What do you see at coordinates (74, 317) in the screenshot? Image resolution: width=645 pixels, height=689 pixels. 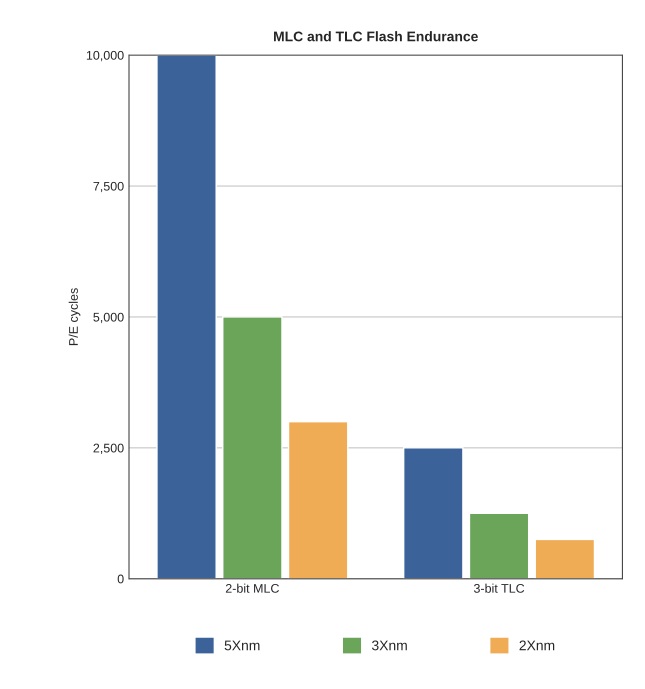 I see `y-axis-title: P/E cycles` at bounding box center [74, 317].